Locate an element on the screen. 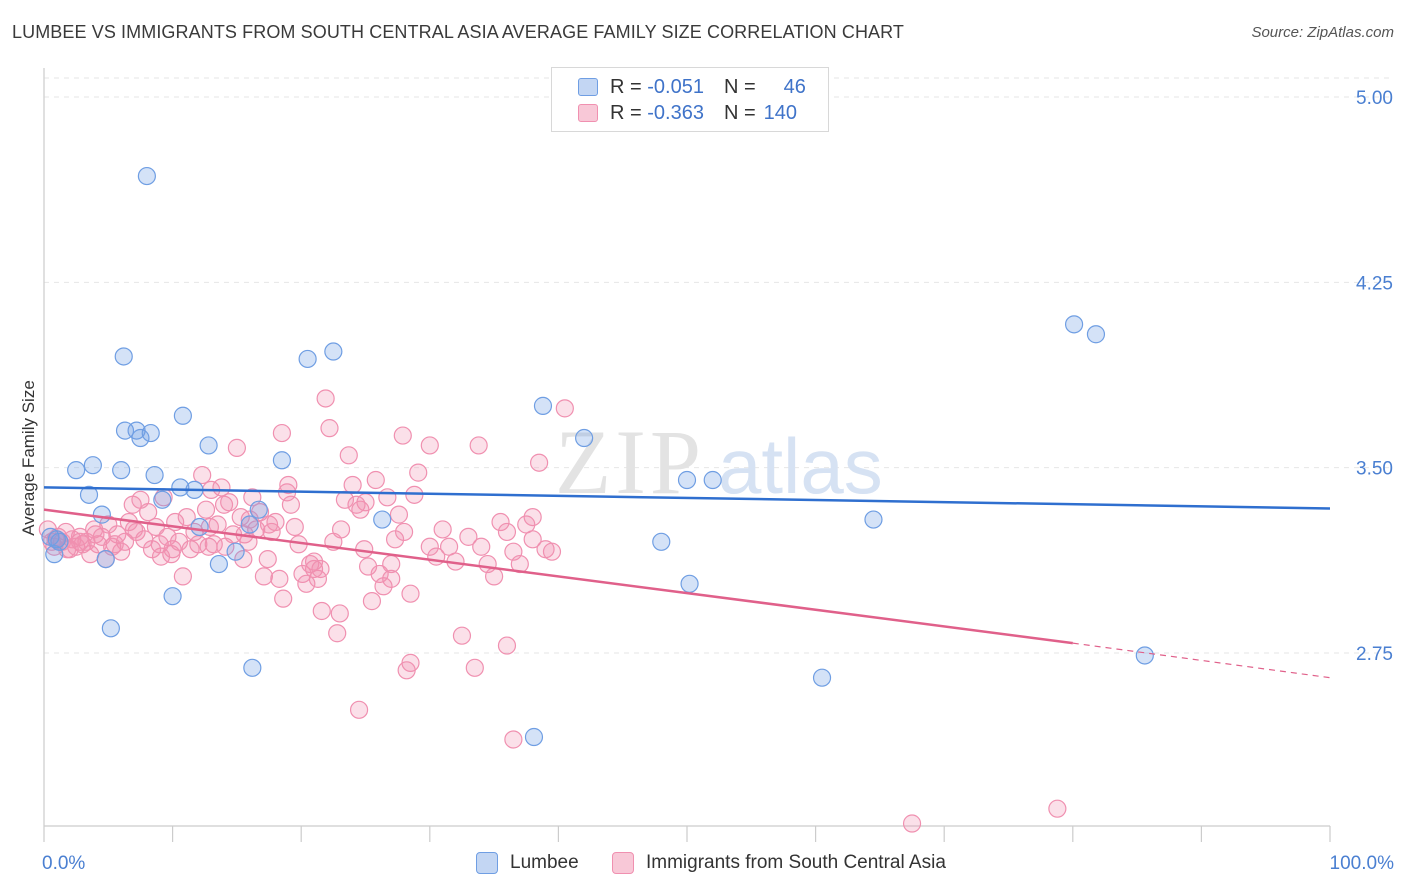 This screenshot has height=892, width=1406. legend-row-lumbee: R = -0.051 N = 46 is located at coordinates (692, 87).